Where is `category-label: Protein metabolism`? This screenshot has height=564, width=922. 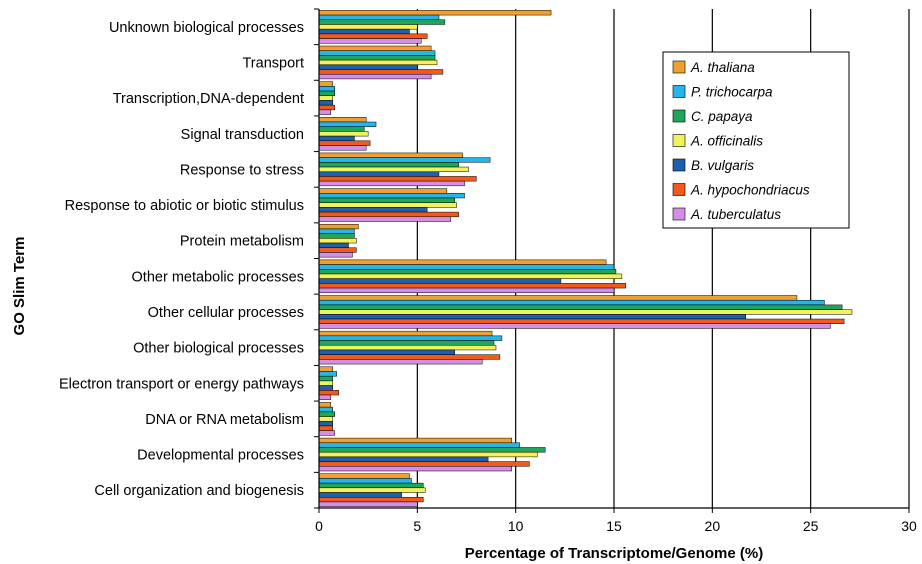
category-label: Protein metabolism is located at coordinates (242, 242).